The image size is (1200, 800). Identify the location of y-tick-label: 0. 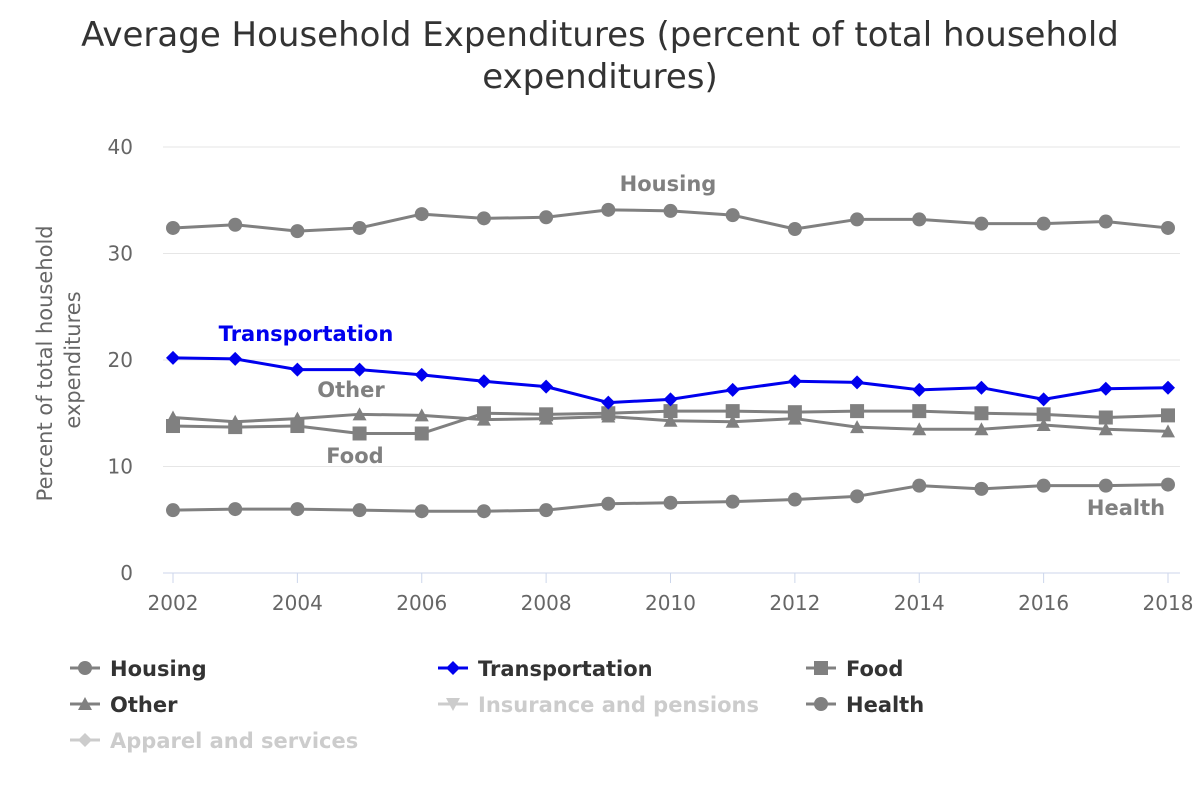
(126, 573).